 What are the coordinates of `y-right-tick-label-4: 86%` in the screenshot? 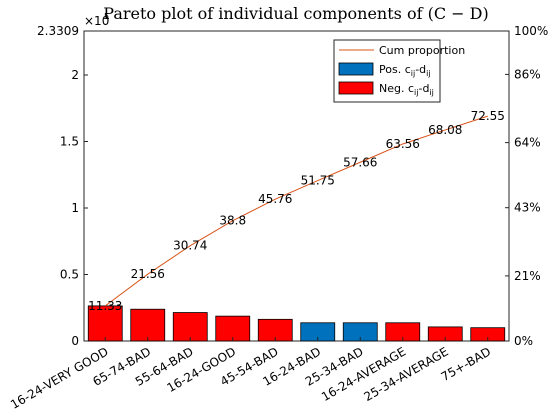 It's located at (527, 74).